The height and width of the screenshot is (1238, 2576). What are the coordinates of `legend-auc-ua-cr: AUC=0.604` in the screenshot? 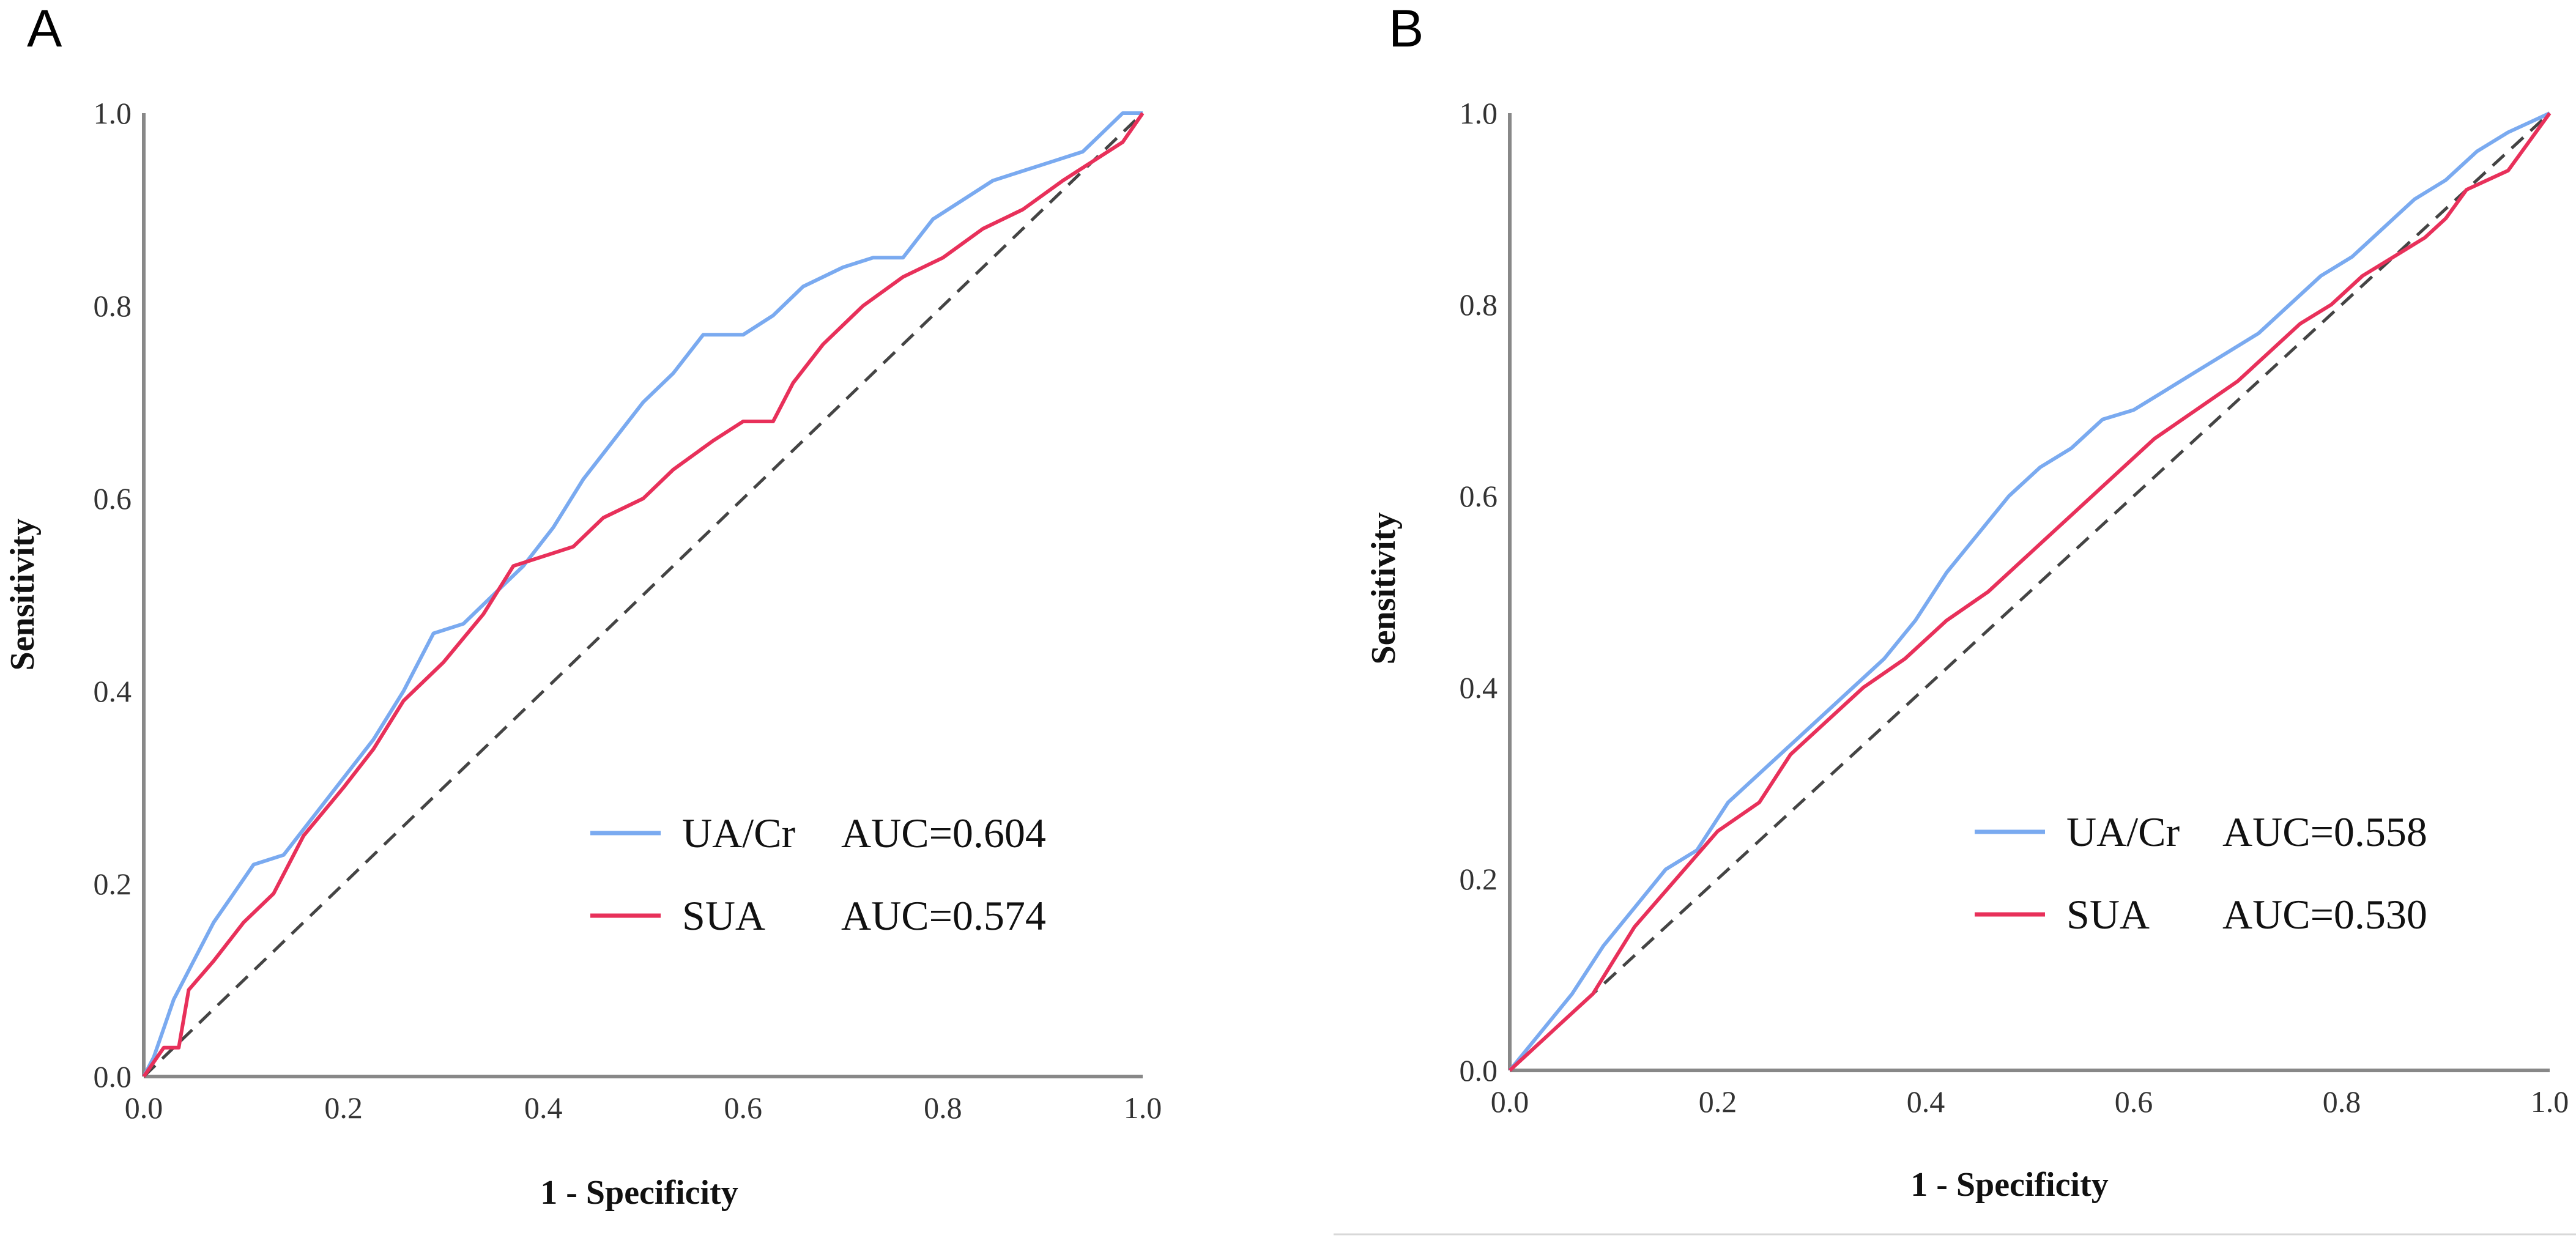 It's located at (943, 833).